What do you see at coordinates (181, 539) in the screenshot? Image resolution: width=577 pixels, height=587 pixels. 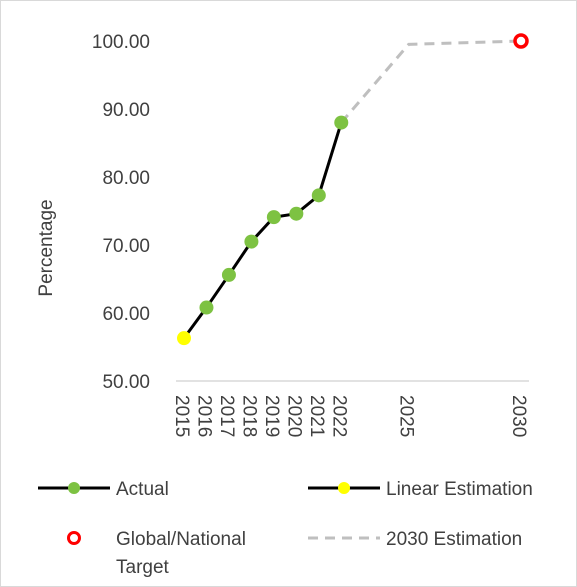 I see `legend-label-target: Global/National` at bounding box center [181, 539].